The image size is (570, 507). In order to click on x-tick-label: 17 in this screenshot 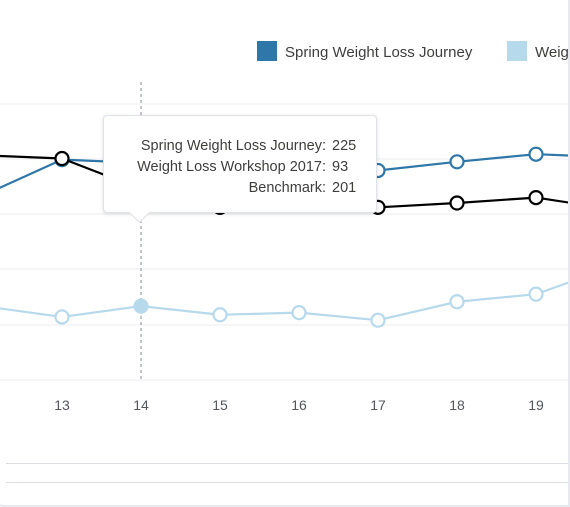, I will do `click(378, 405)`.